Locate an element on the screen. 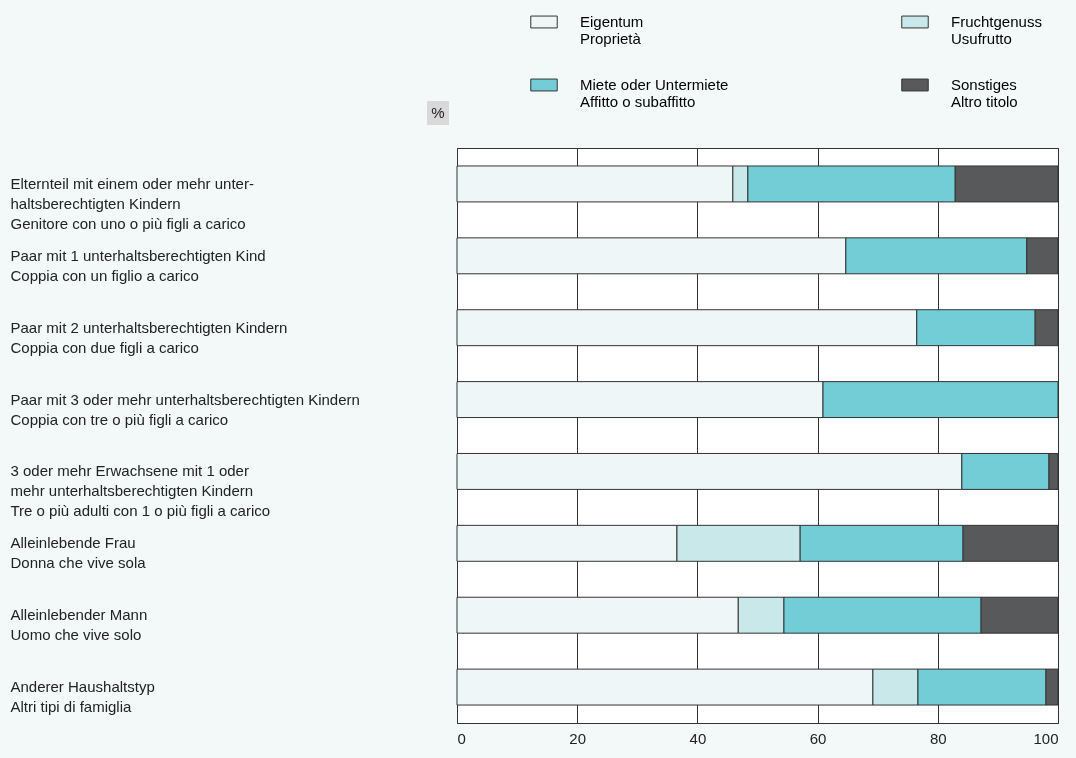 This screenshot has height=758, width=1076. legend-label: Eigentum Proprietà is located at coordinates (612, 30).